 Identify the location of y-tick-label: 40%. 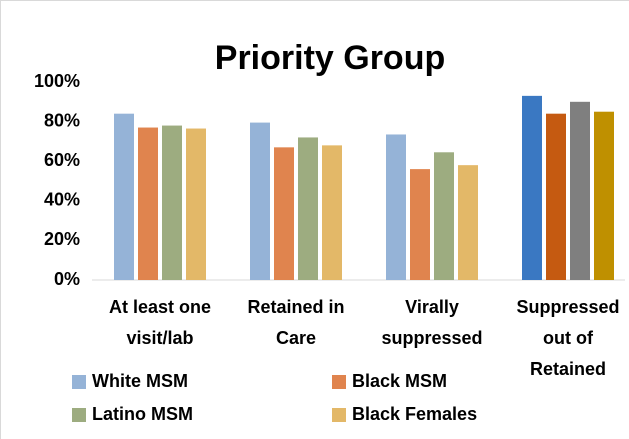
(62, 200).